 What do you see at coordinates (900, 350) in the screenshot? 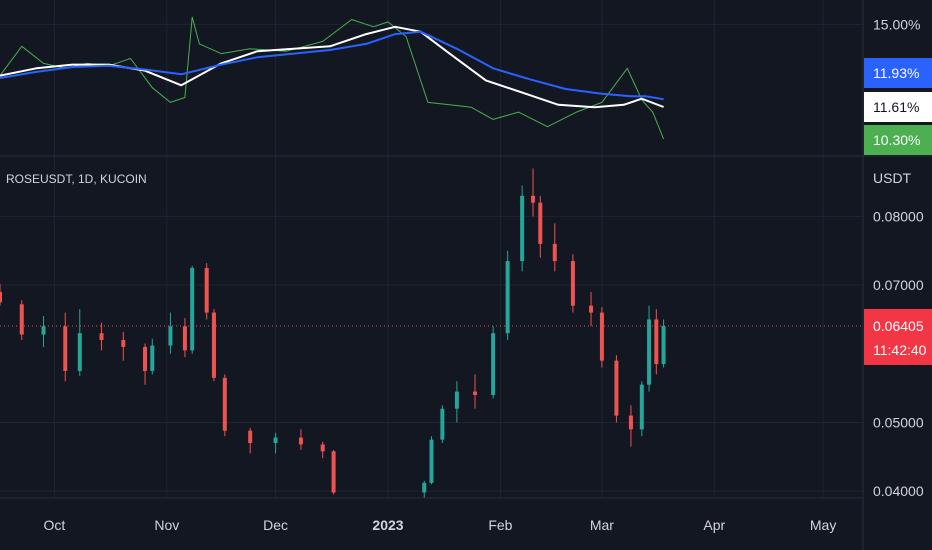
I see `countdown-label: 11:42:40` at bounding box center [900, 350].